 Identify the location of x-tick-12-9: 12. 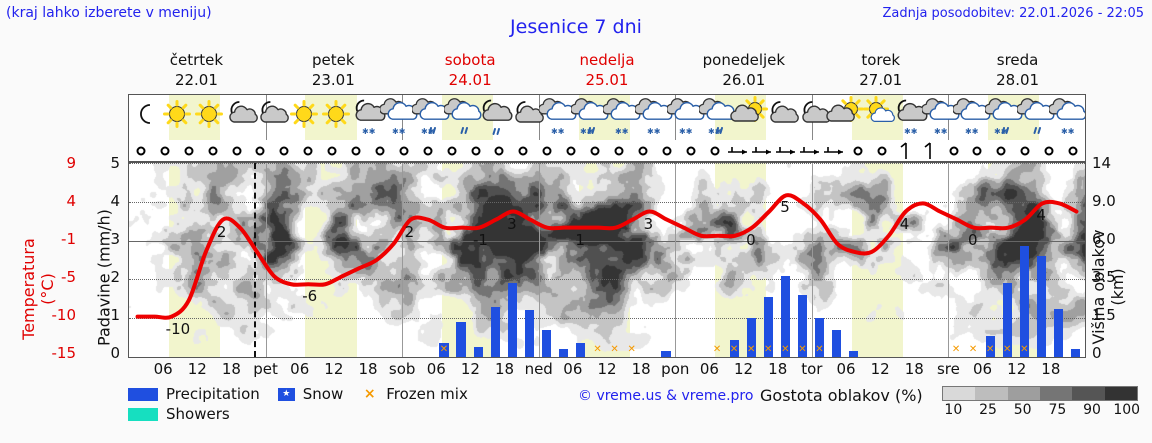
(470, 369).